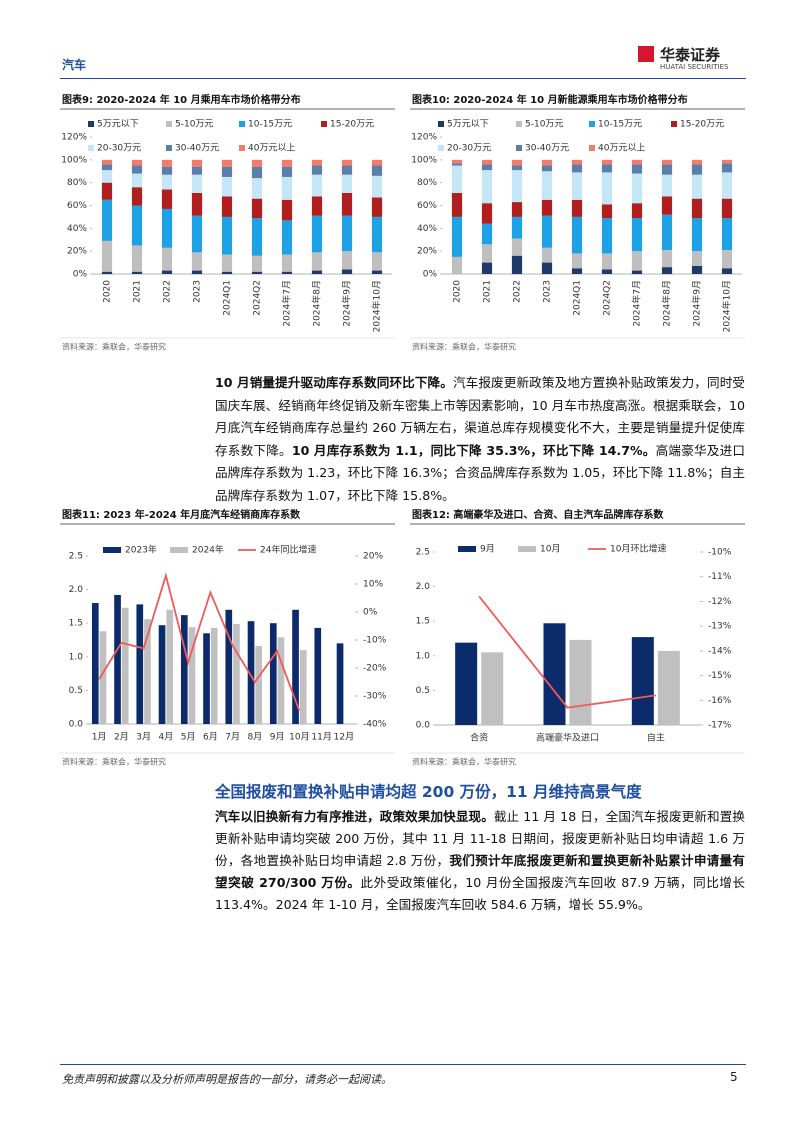 The image size is (802, 1133). Describe the element at coordinates (166, 737) in the screenshot. I see `x-tick-label: 4月` at that location.